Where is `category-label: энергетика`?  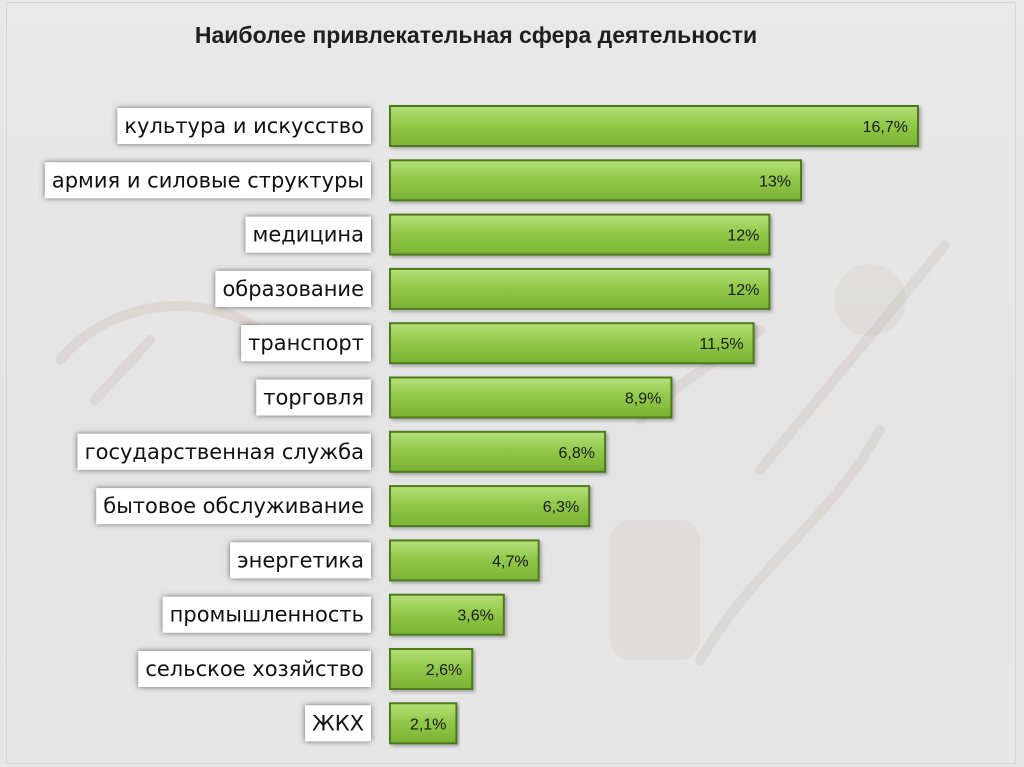 category-label: энергетика is located at coordinates (300, 560).